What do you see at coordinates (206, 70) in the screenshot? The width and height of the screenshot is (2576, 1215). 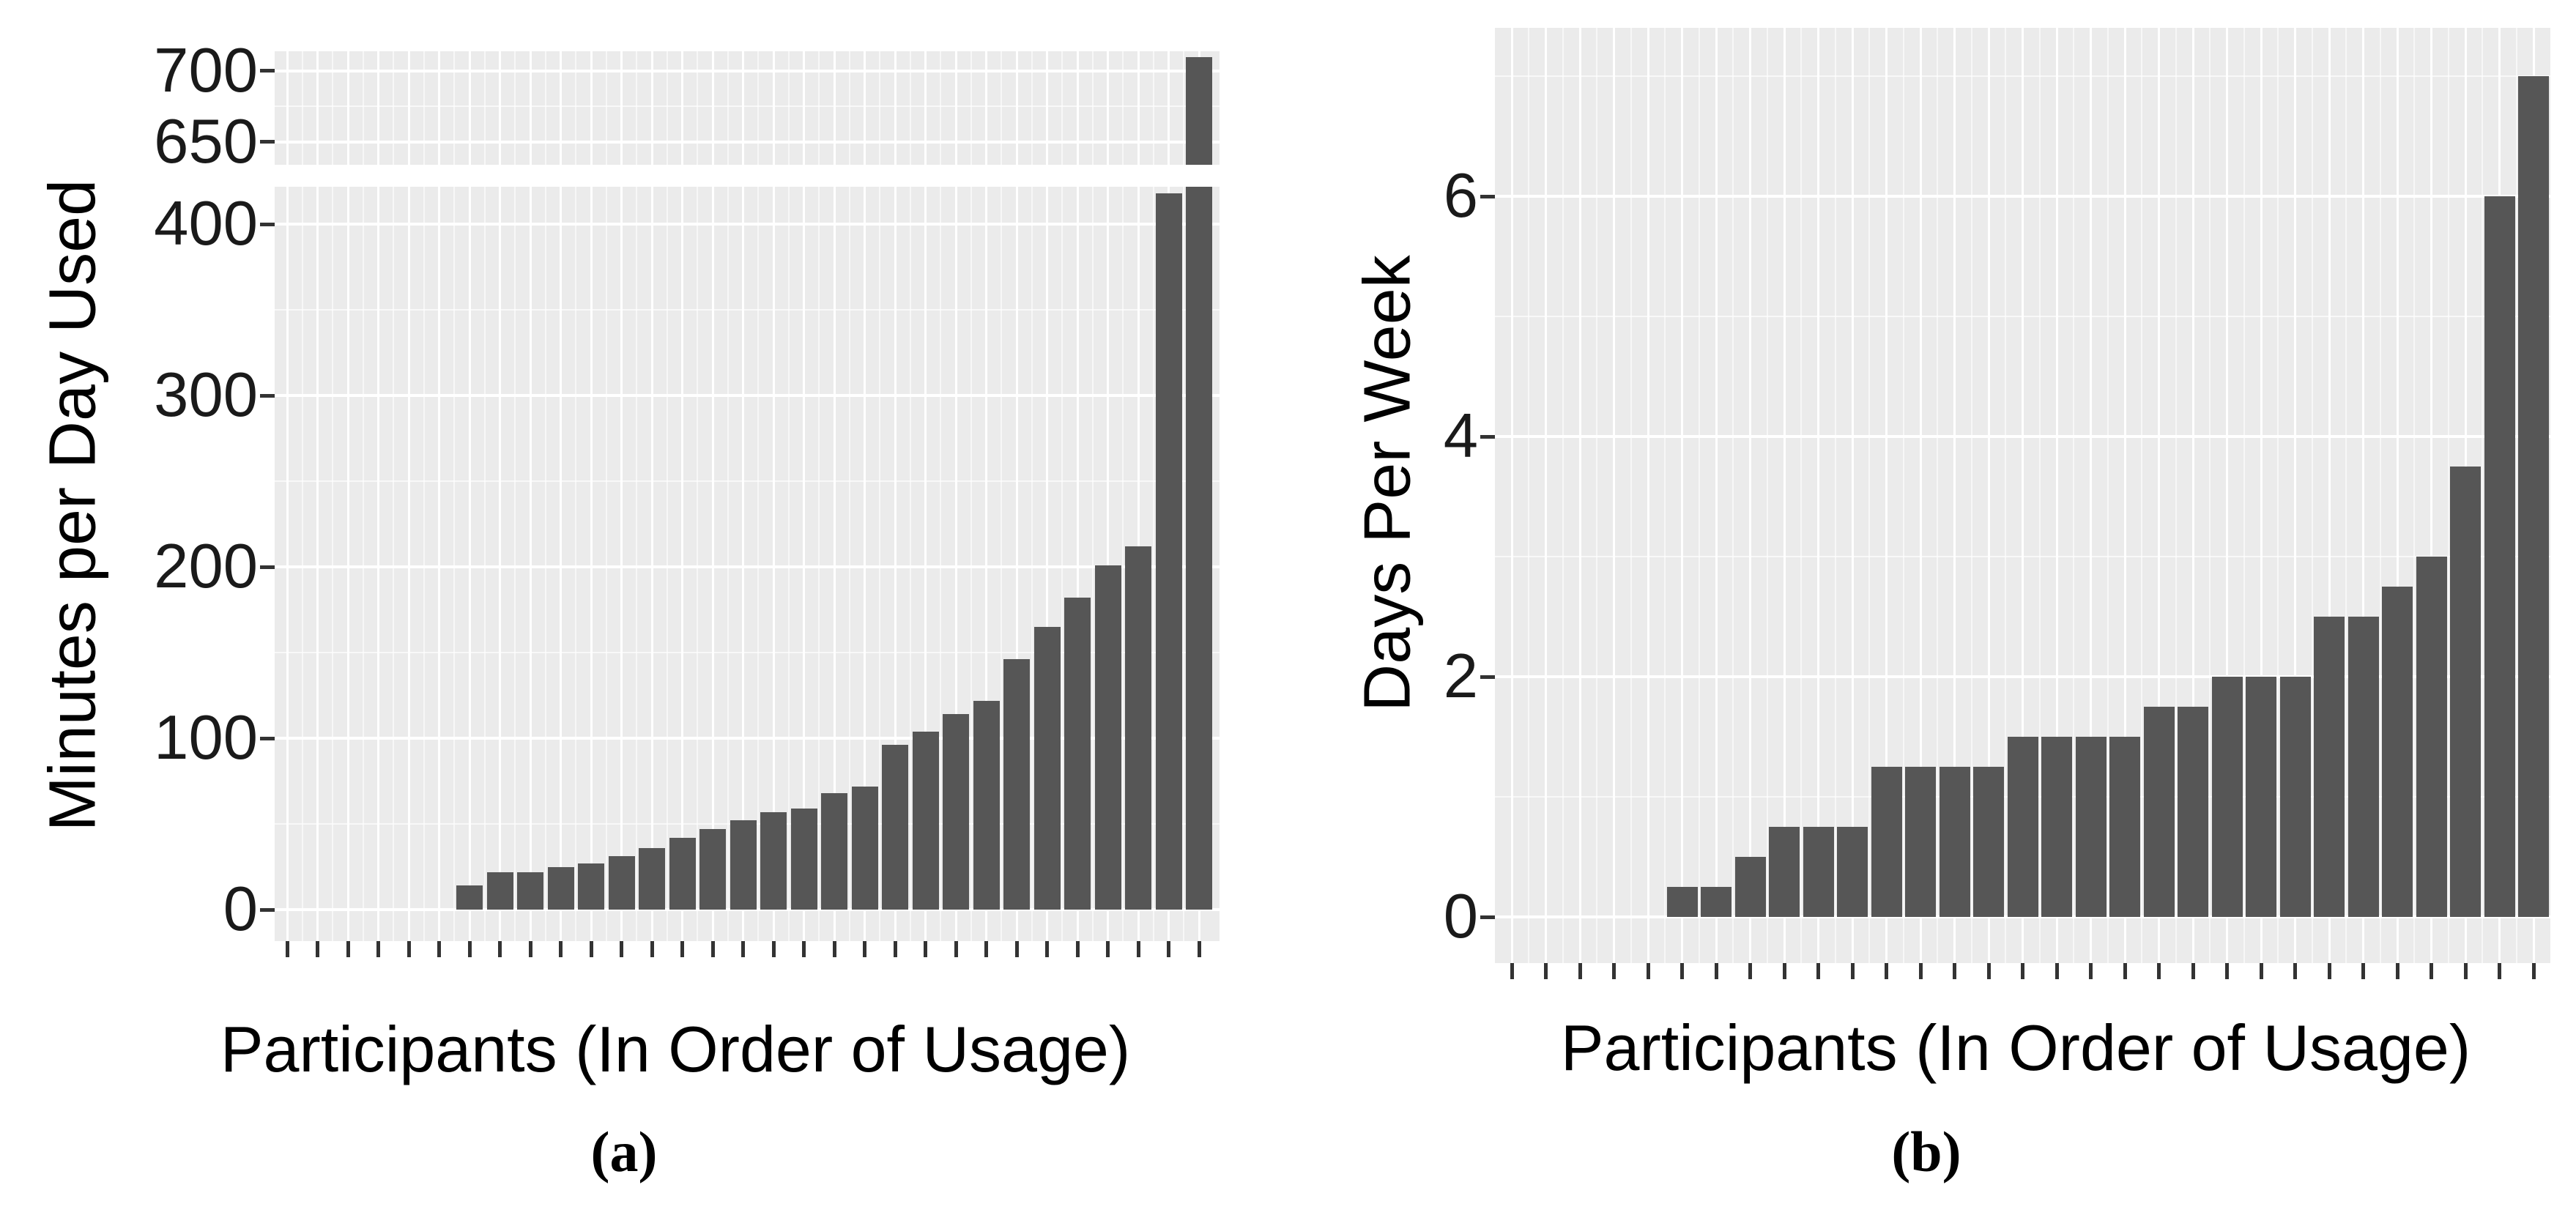 I see `y-tick-label: 700` at bounding box center [206, 70].